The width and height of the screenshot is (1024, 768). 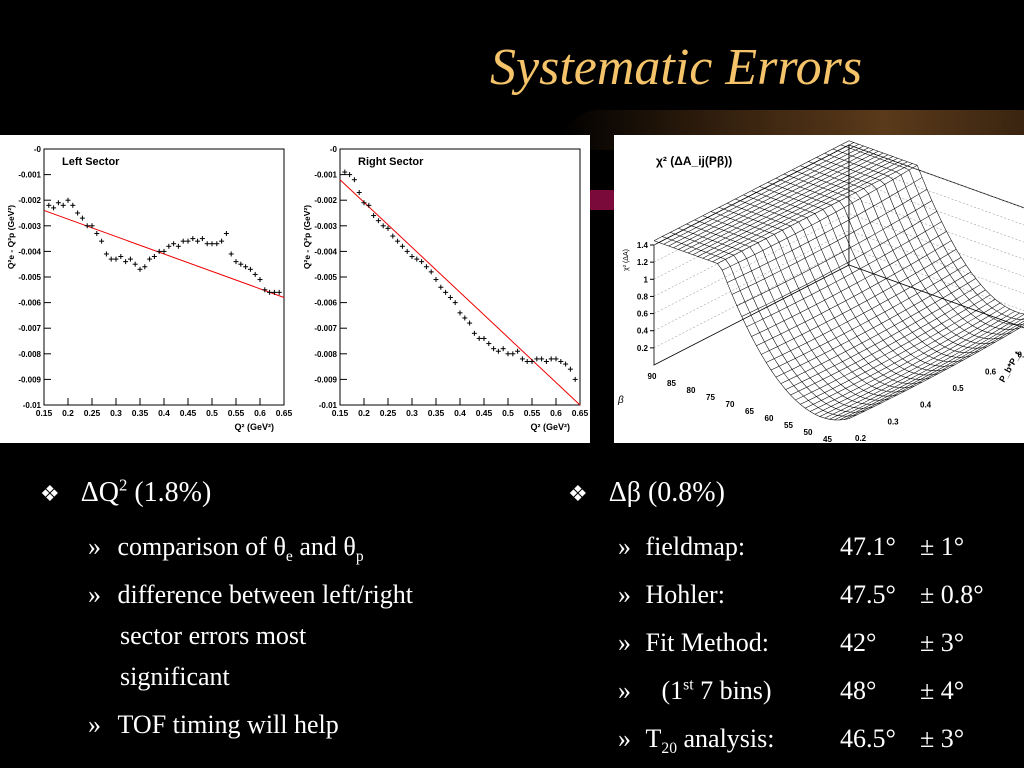 I want to click on item-label: analysis:, so click(x=725, y=738).